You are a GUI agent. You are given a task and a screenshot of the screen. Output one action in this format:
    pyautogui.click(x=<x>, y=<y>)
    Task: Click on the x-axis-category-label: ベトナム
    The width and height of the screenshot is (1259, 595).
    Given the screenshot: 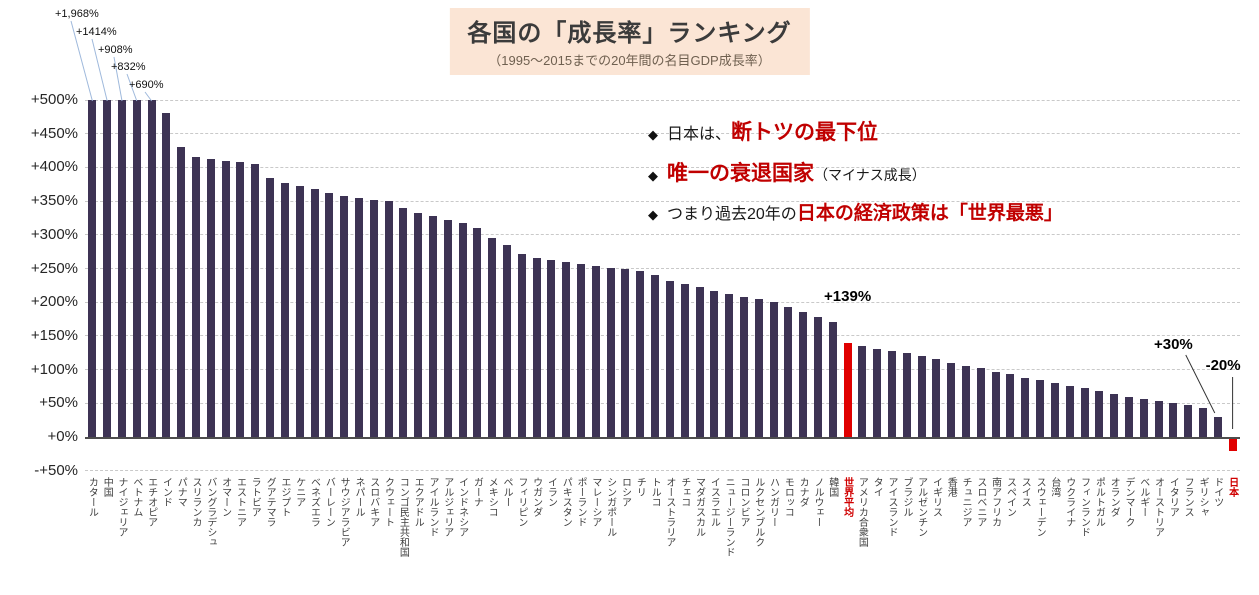 What is the action you would take?
    pyautogui.click(x=136, y=497)
    